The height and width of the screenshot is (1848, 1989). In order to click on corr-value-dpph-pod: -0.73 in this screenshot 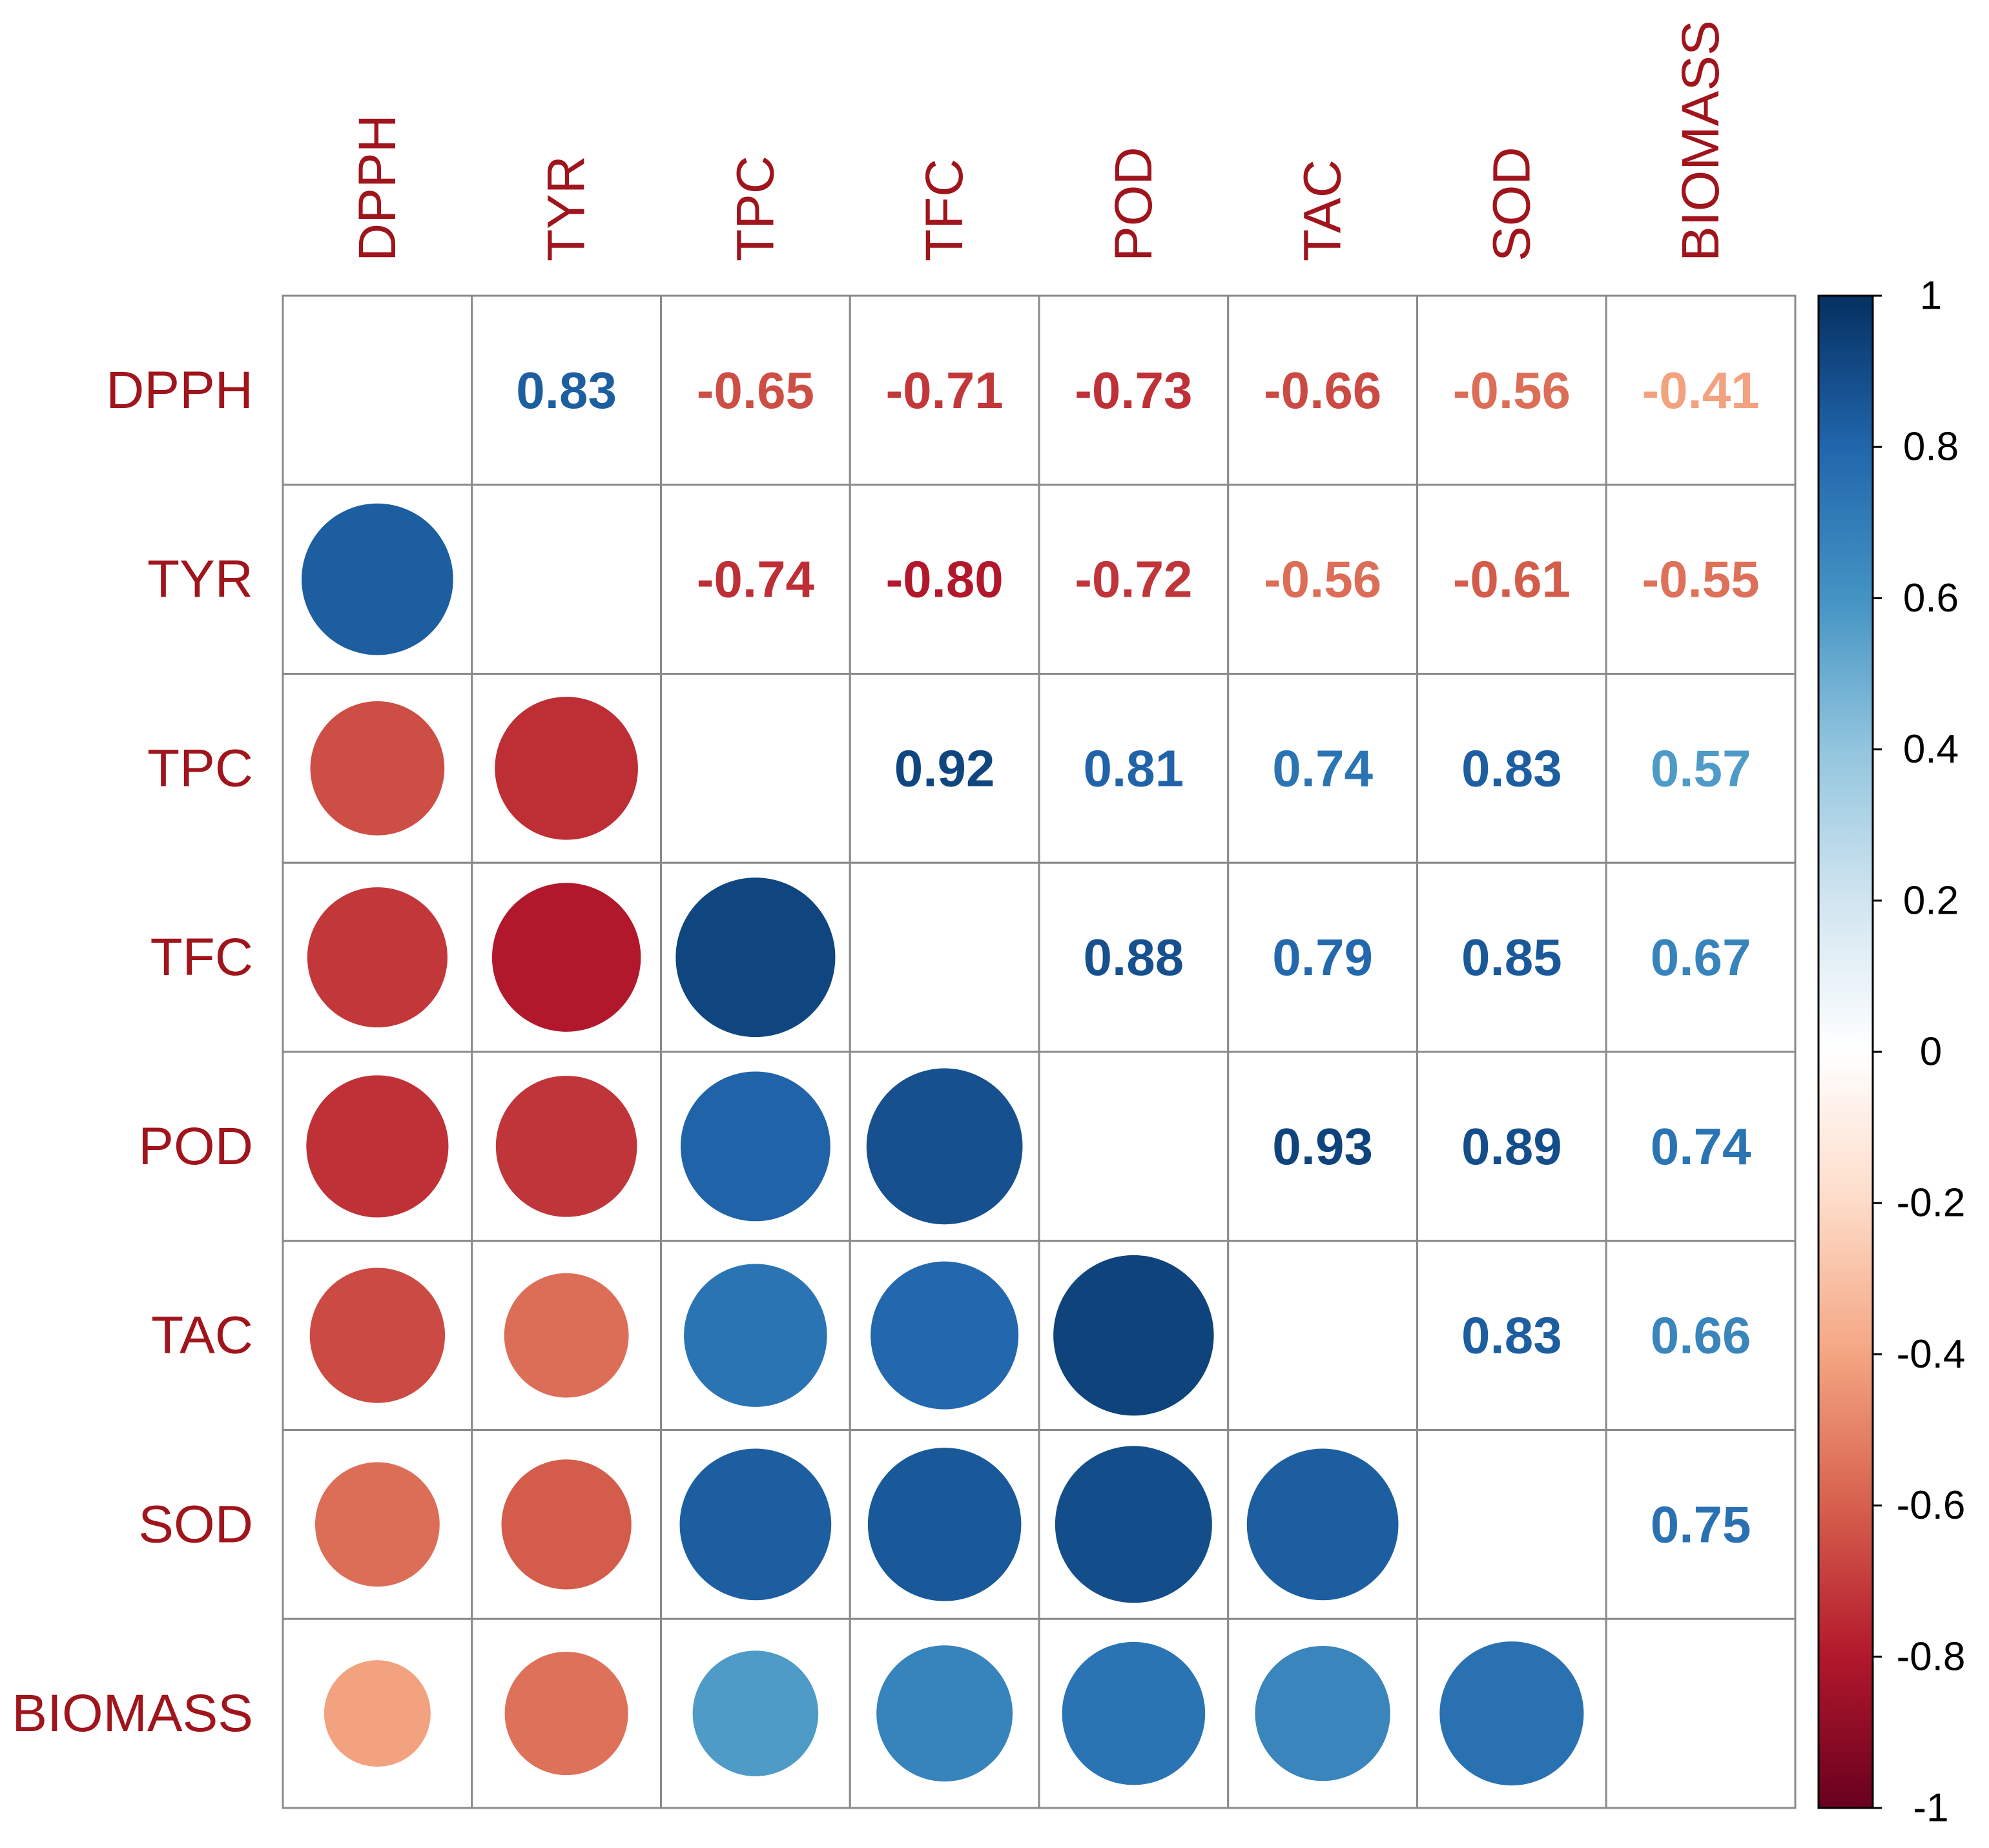, I will do `click(1133, 390)`.